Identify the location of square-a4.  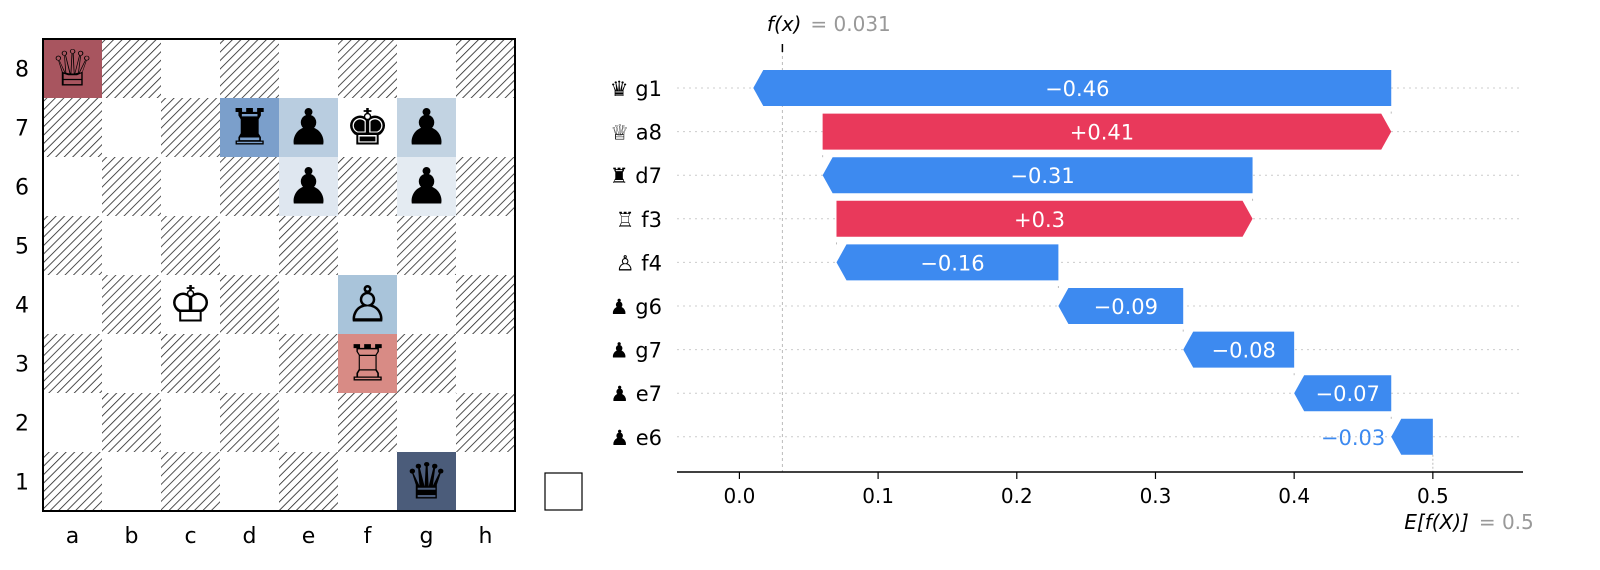
(72, 304).